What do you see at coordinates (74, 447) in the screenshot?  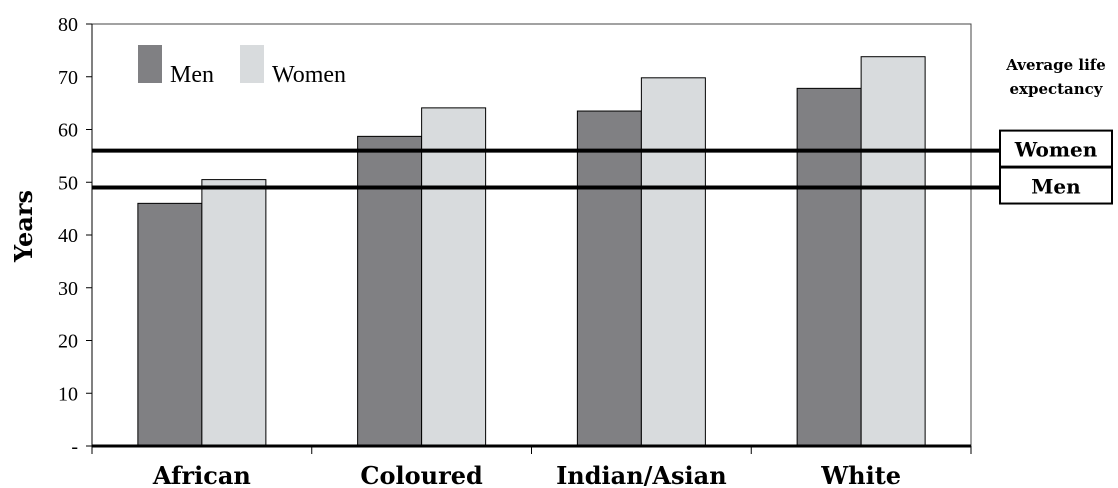 I see `y-tick-label: -` at bounding box center [74, 447].